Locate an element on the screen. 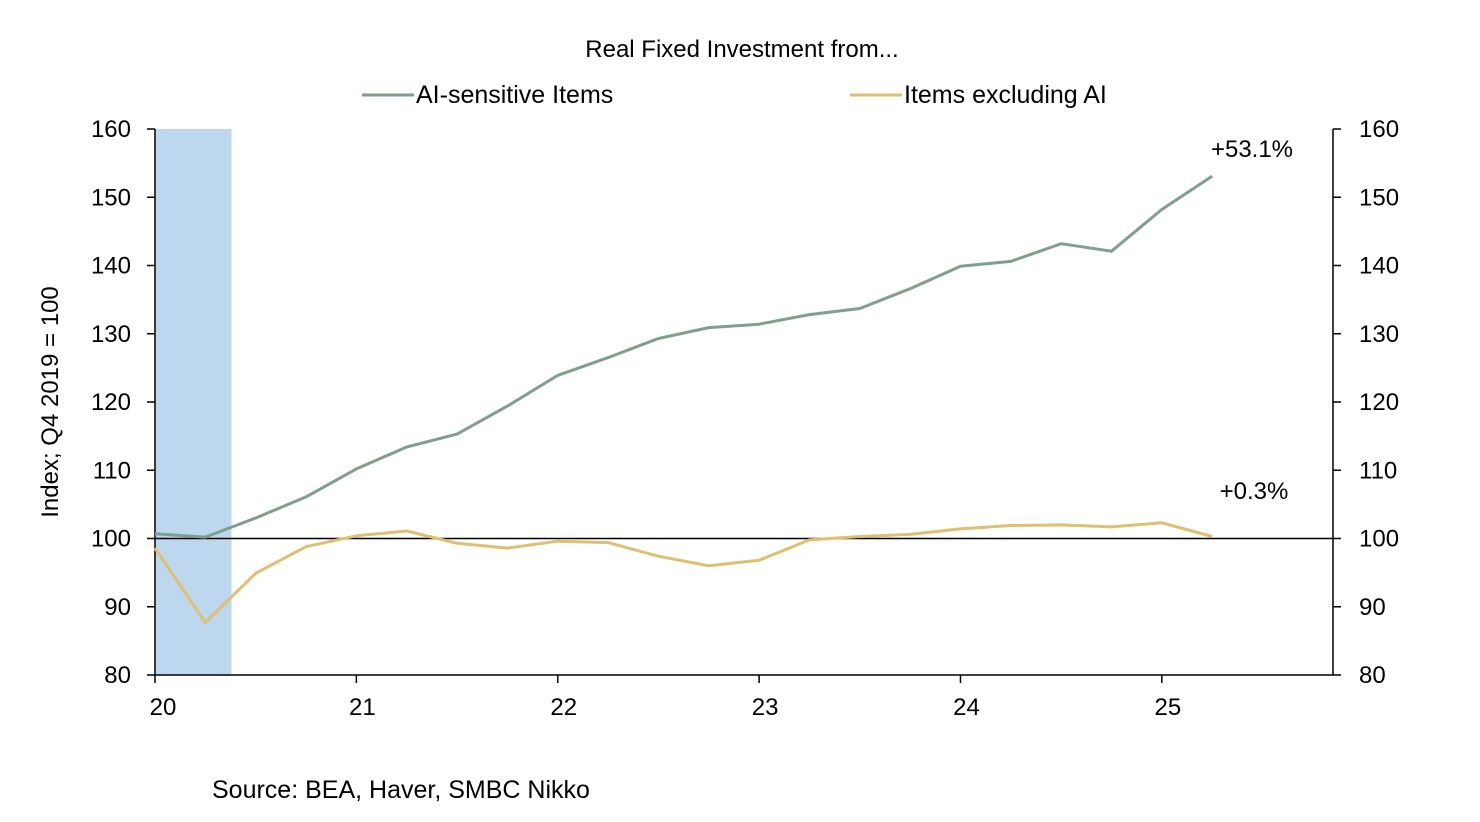 Image resolution: width=1480 pixels, height=822 pixels. y-tick-label-left: 160 is located at coordinates (111, 129).